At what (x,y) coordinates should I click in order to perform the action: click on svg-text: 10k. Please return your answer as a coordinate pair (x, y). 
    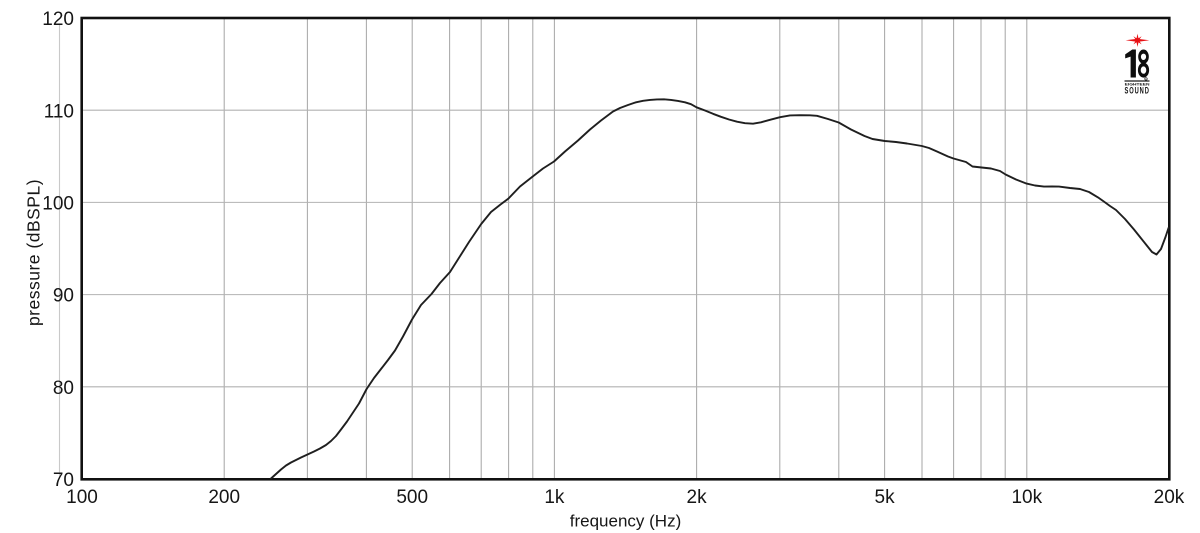
    Looking at the image, I should click on (1026, 497).